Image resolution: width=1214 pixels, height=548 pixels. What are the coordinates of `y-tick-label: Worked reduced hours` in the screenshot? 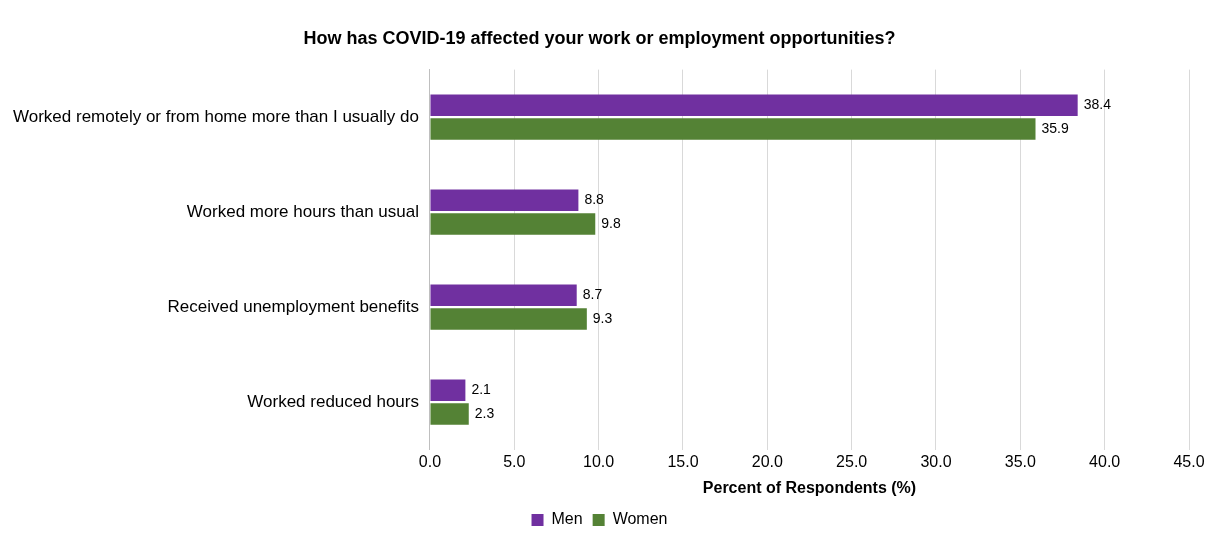 It's located at (333, 401).